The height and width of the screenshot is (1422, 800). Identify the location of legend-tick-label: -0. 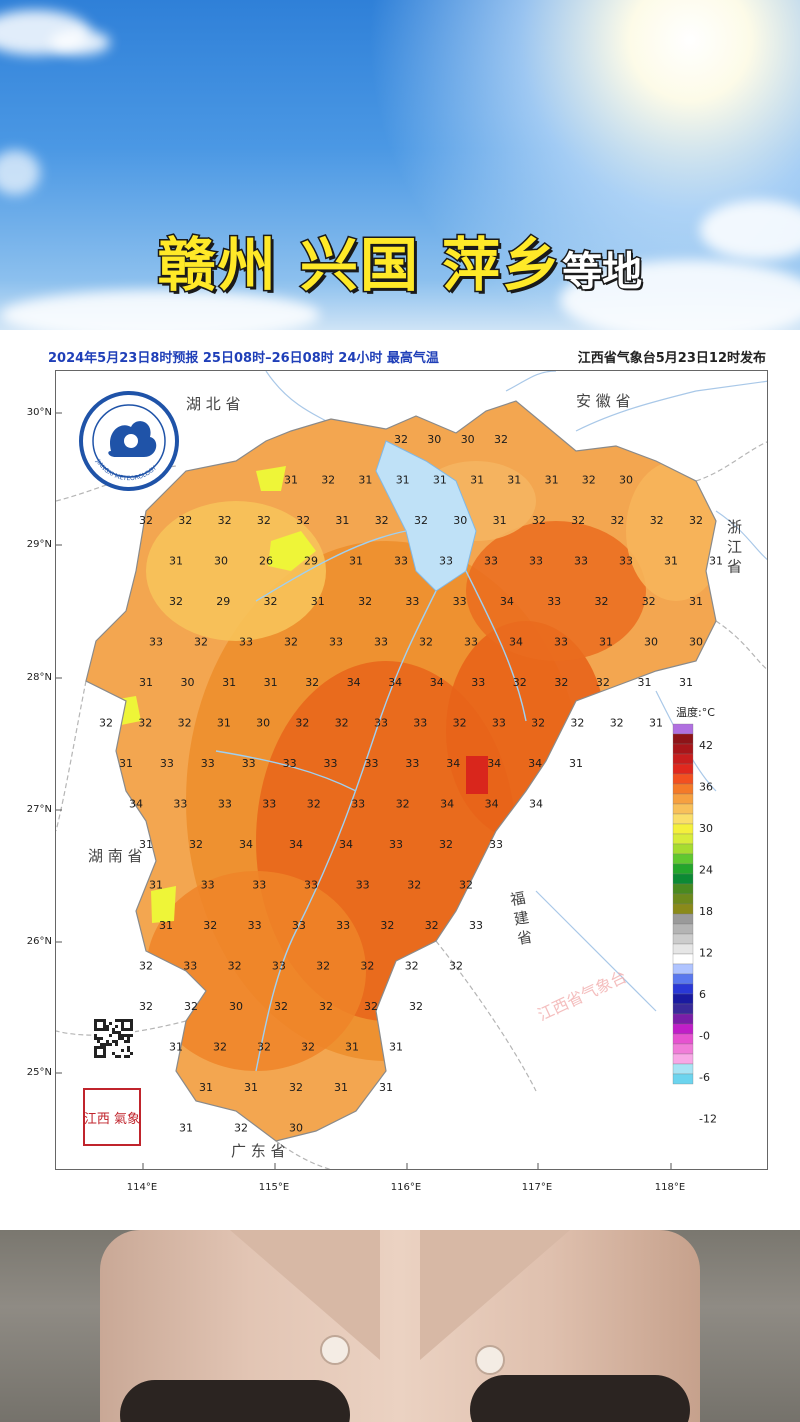
(704, 1036).